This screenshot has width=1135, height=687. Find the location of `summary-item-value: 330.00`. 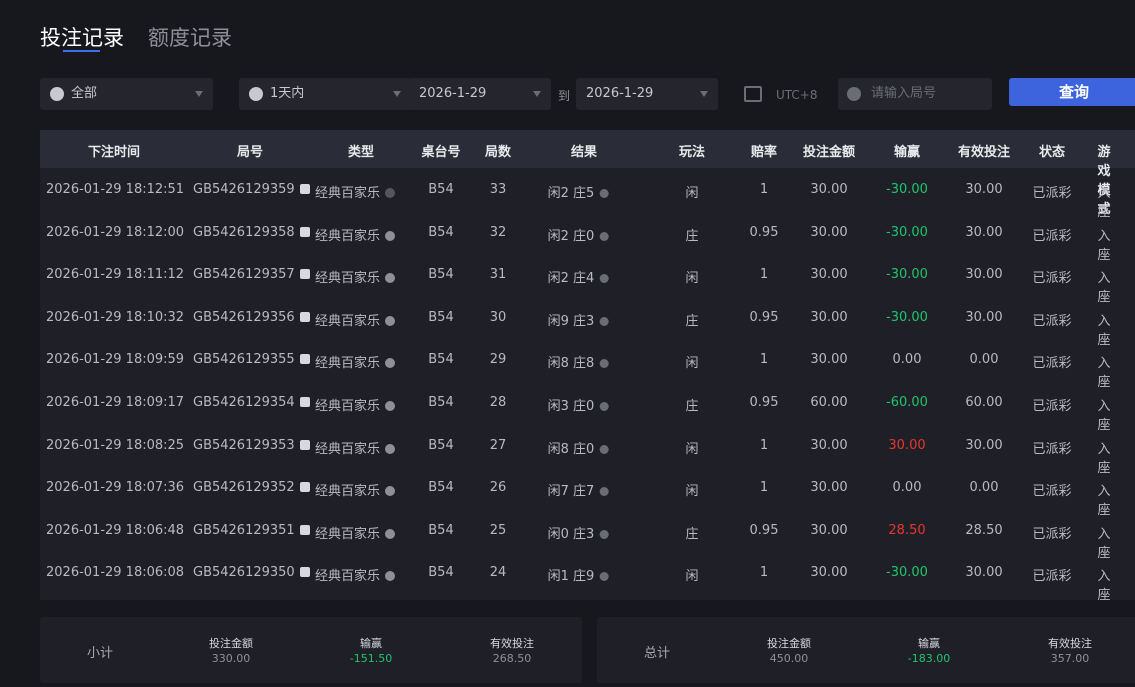

summary-item-value: 330.00 is located at coordinates (231, 658).